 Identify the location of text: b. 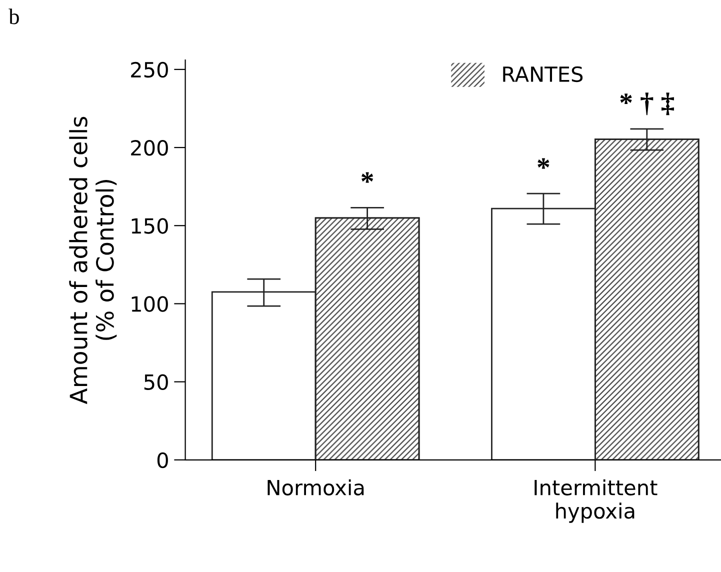
(13, 16).